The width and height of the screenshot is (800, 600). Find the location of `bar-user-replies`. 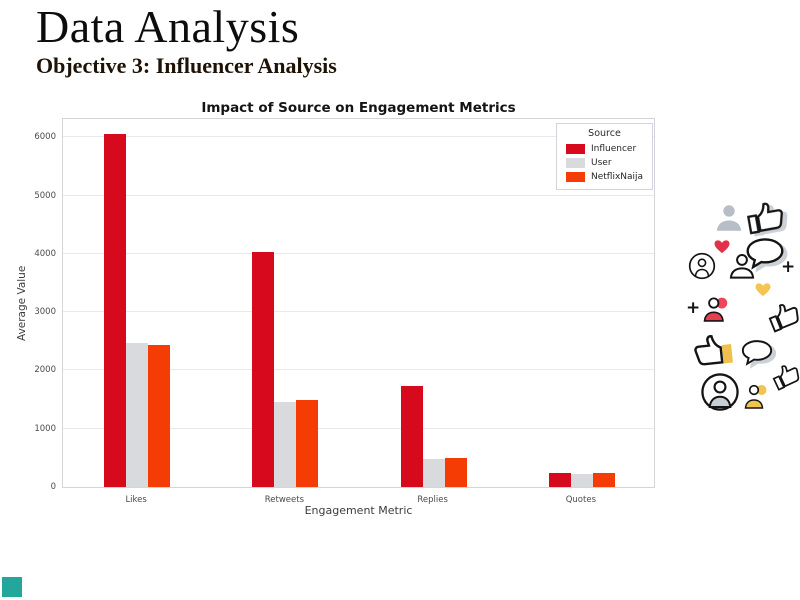

bar-user-replies is located at coordinates (433, 473).